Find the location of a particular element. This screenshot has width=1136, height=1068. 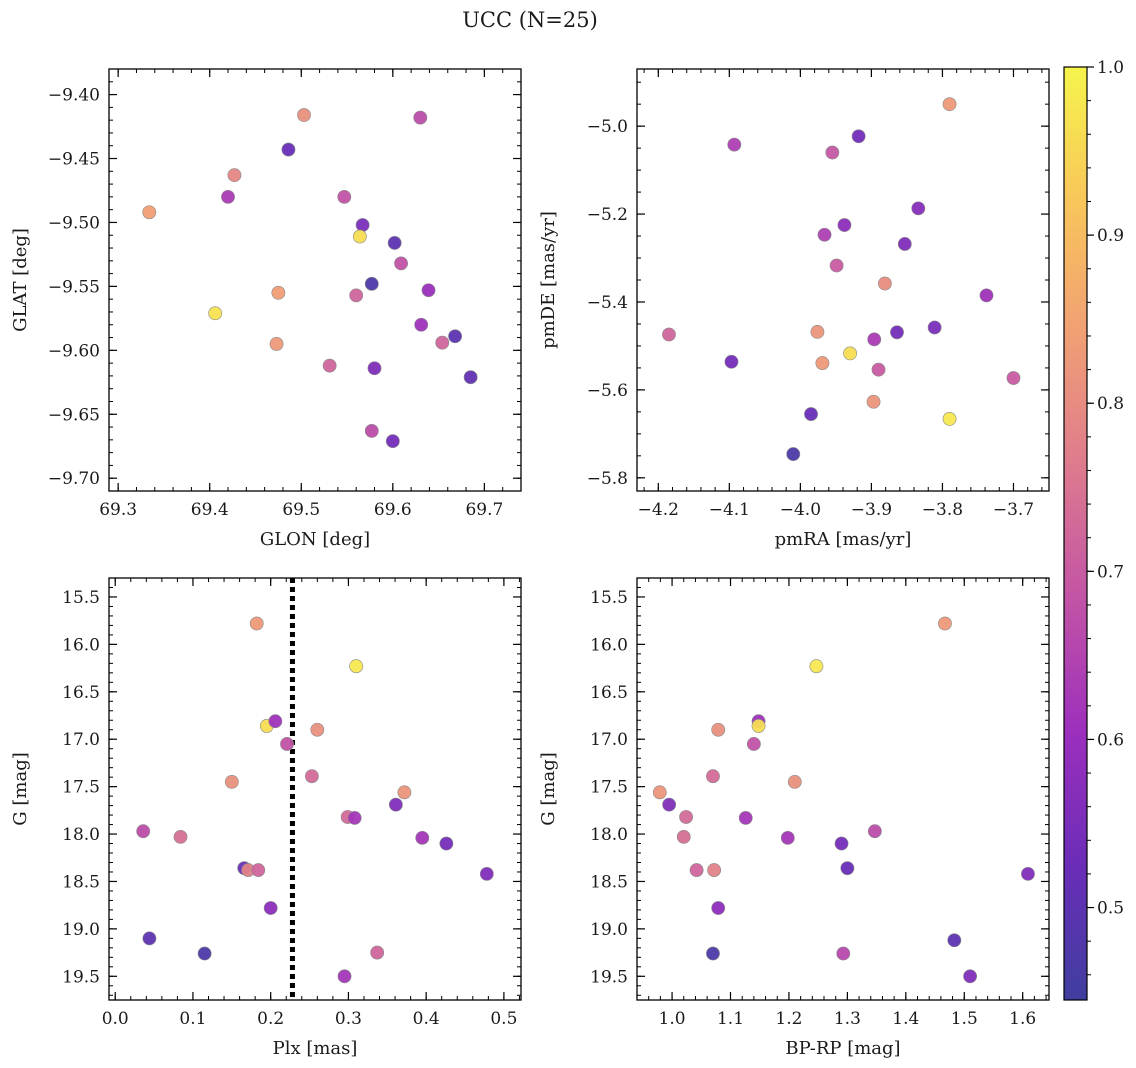

colorbar-tick-label: 0.7 is located at coordinates (1110, 572).